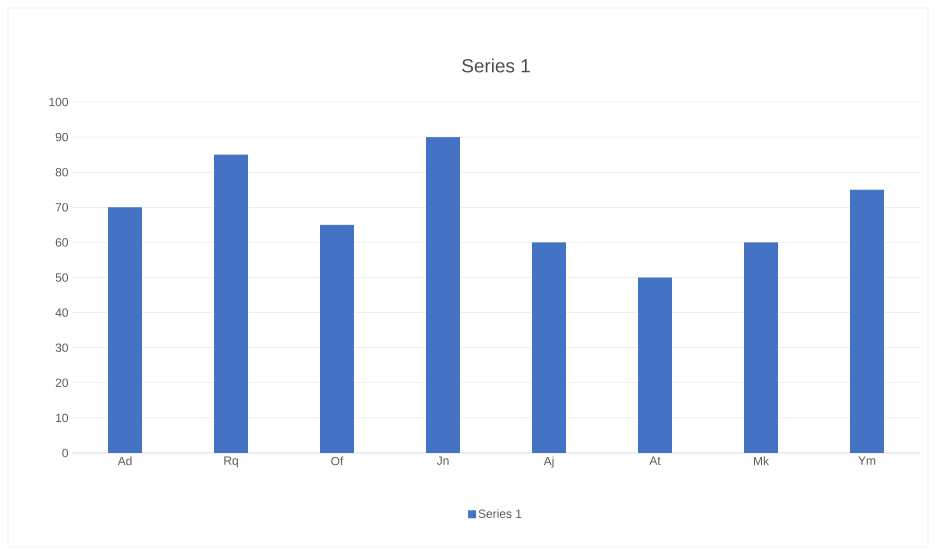 Image resolution: width=936 pixels, height=555 pixels. What do you see at coordinates (62, 347) in the screenshot?
I see `y-tick-label: 30` at bounding box center [62, 347].